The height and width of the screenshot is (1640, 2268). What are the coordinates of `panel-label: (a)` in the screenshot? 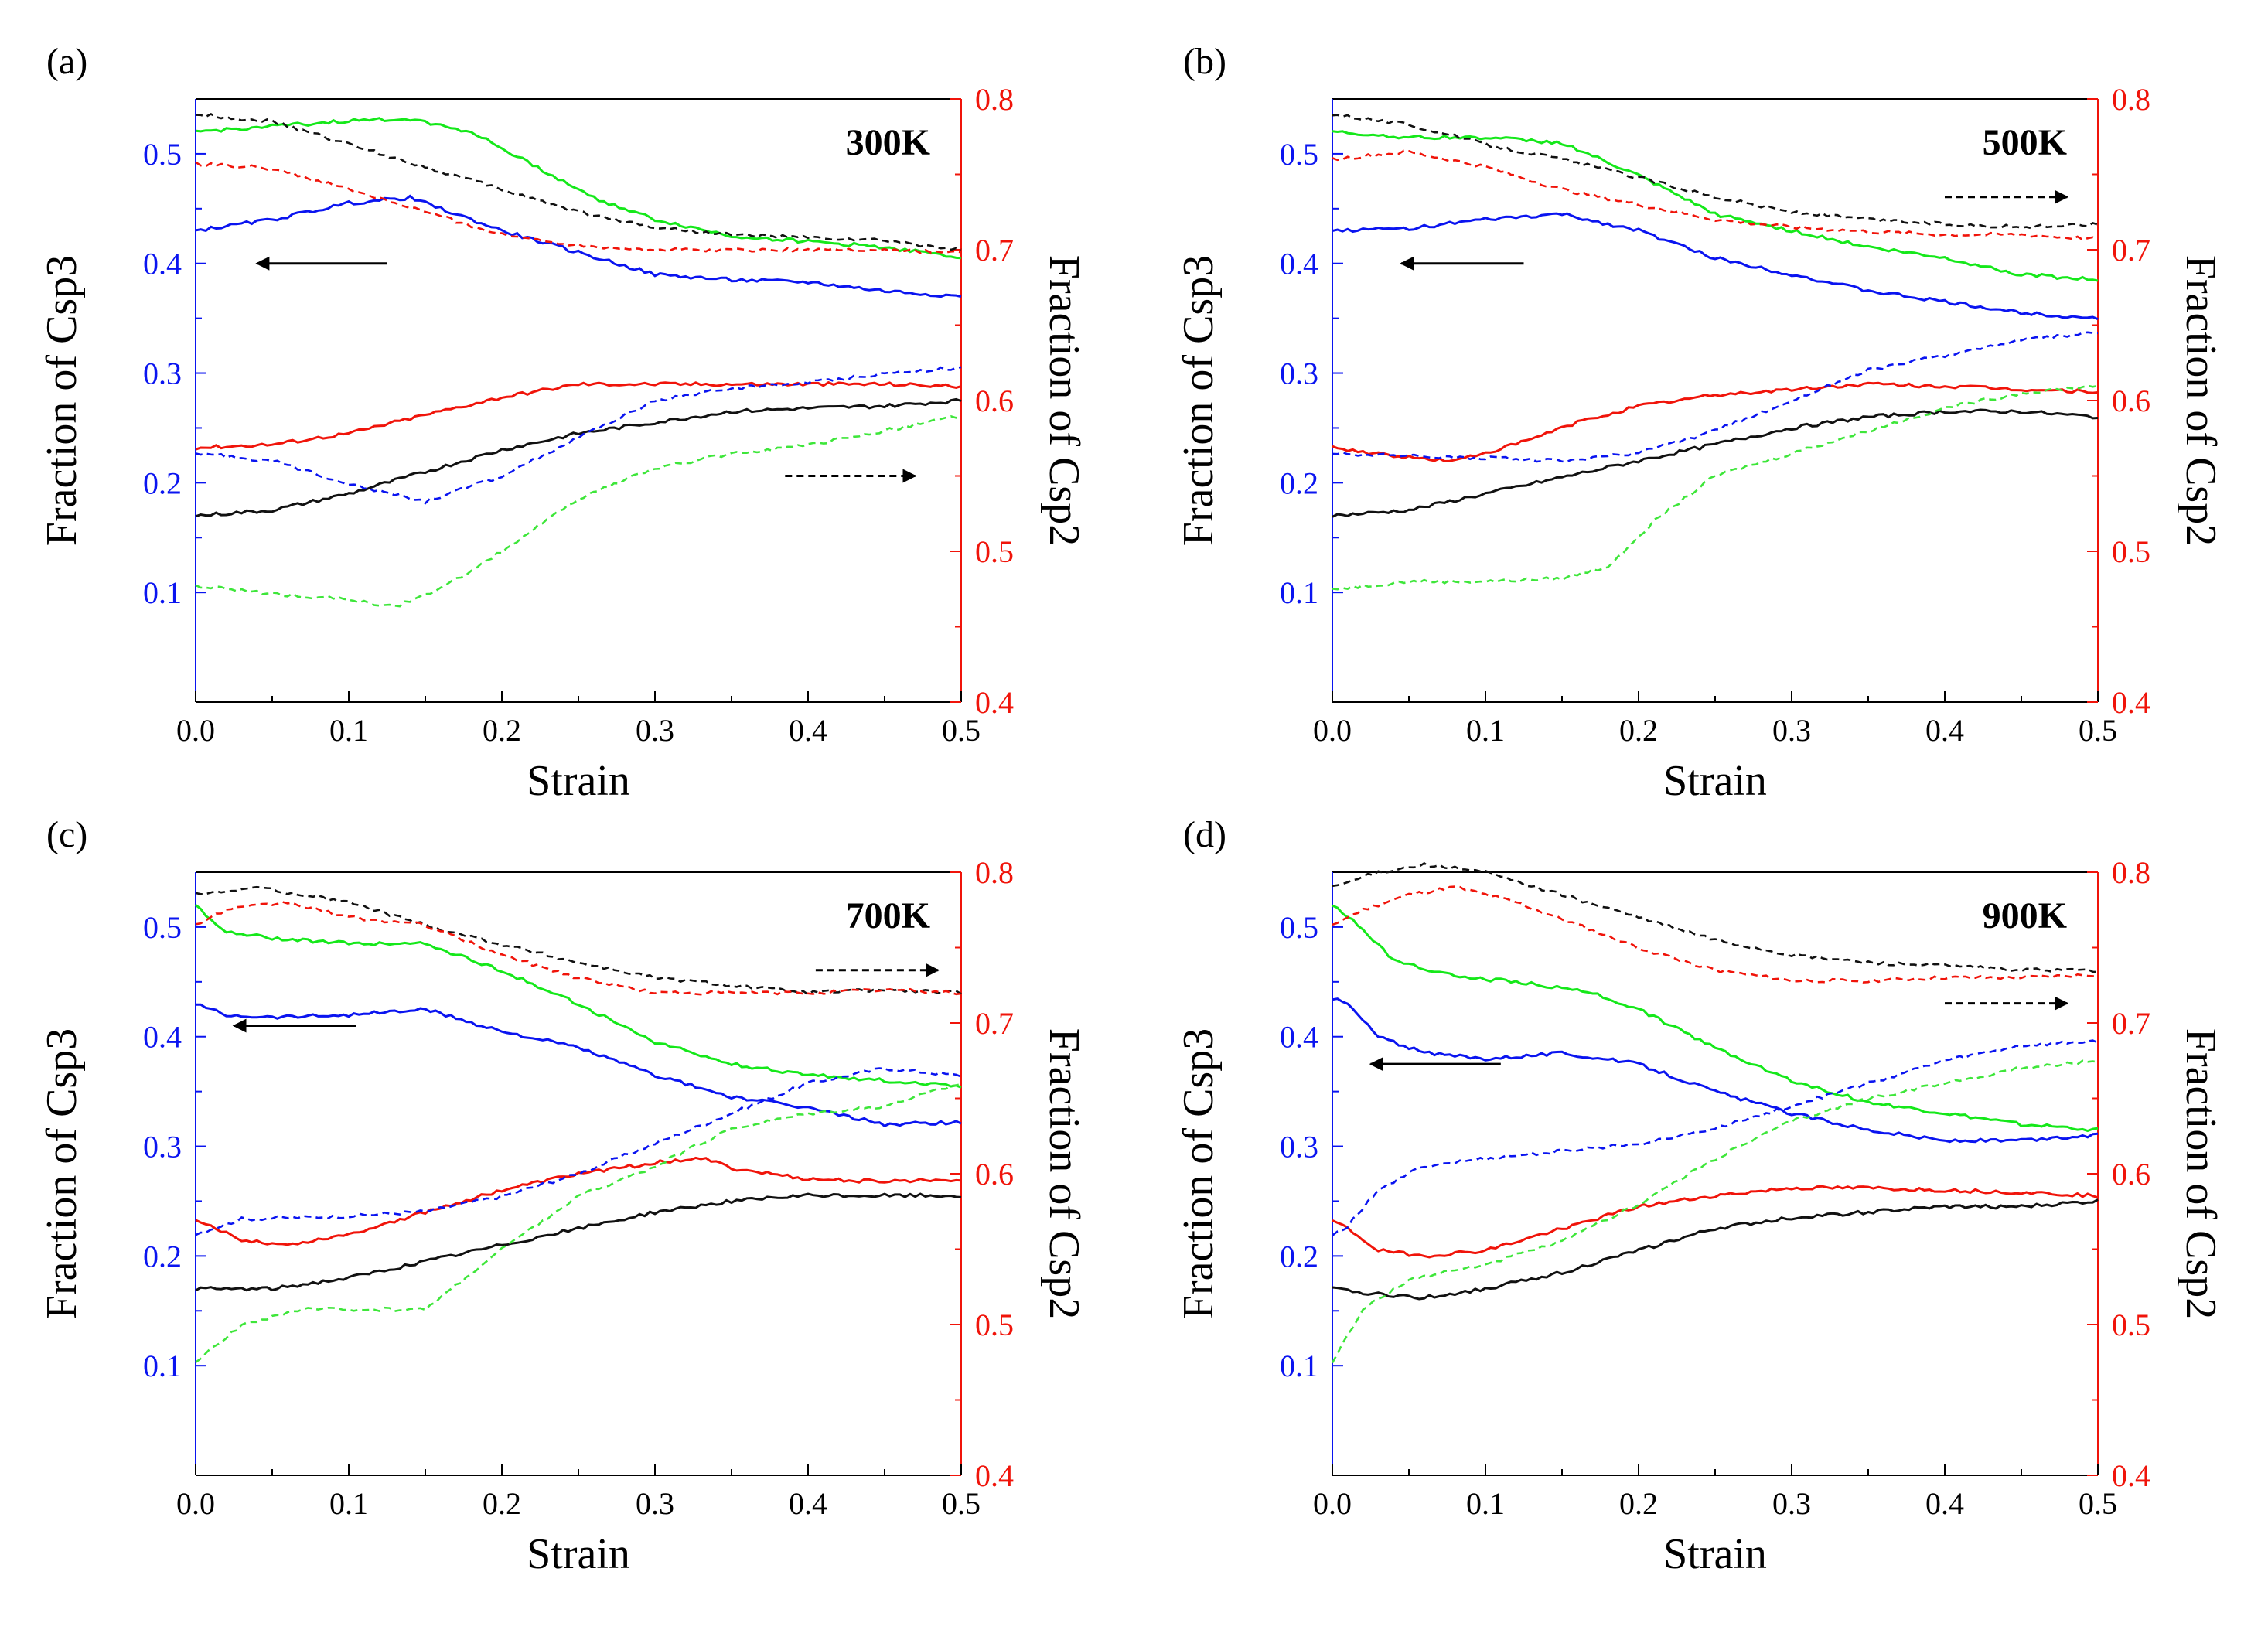 It's located at (66, 61).